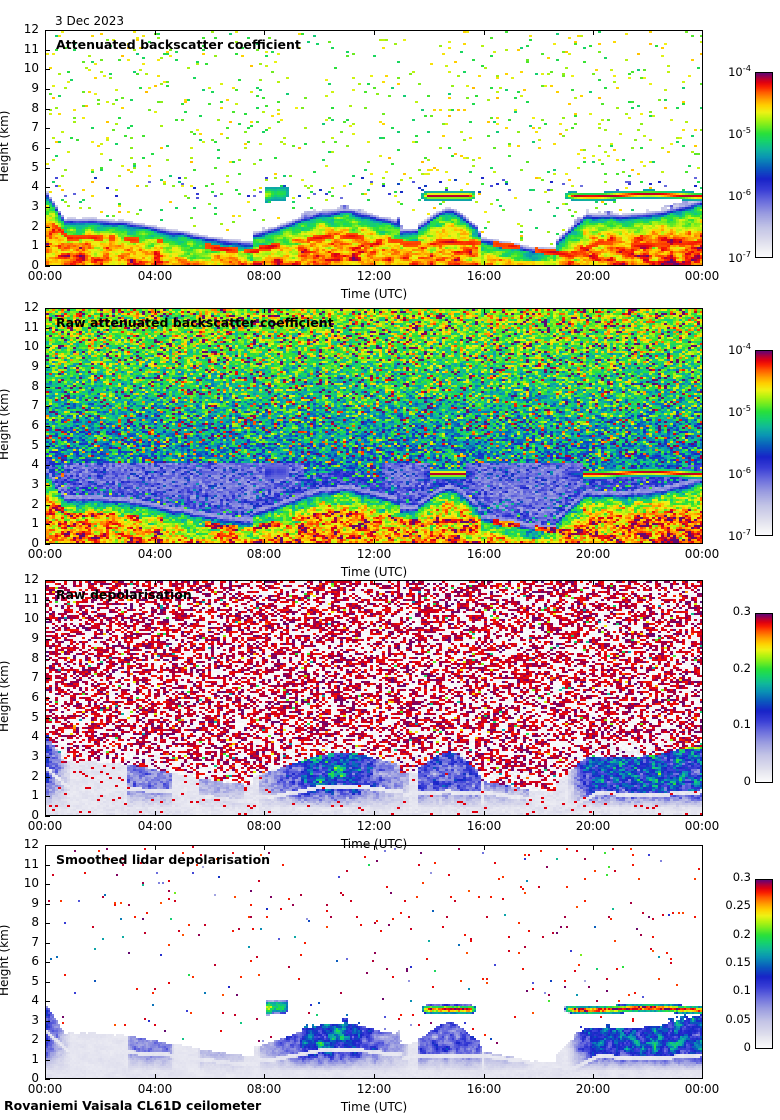 The width and height of the screenshot is (780, 1120). I want to click on xtick-label-1-12: 12:00, so click(374, 554).